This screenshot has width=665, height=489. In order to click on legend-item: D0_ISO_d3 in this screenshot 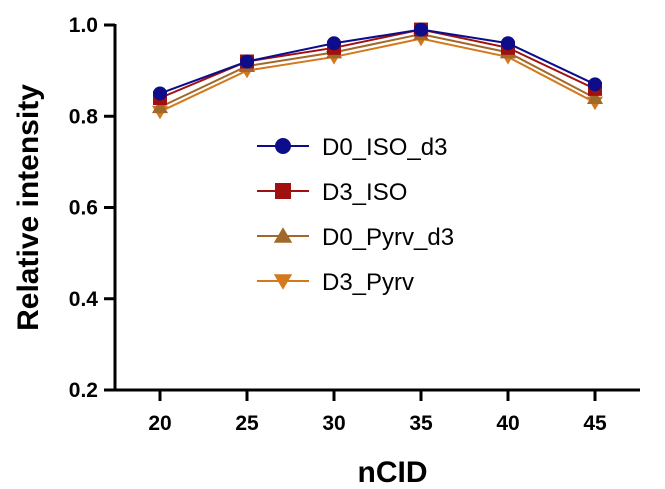, I will do `click(352, 147)`.